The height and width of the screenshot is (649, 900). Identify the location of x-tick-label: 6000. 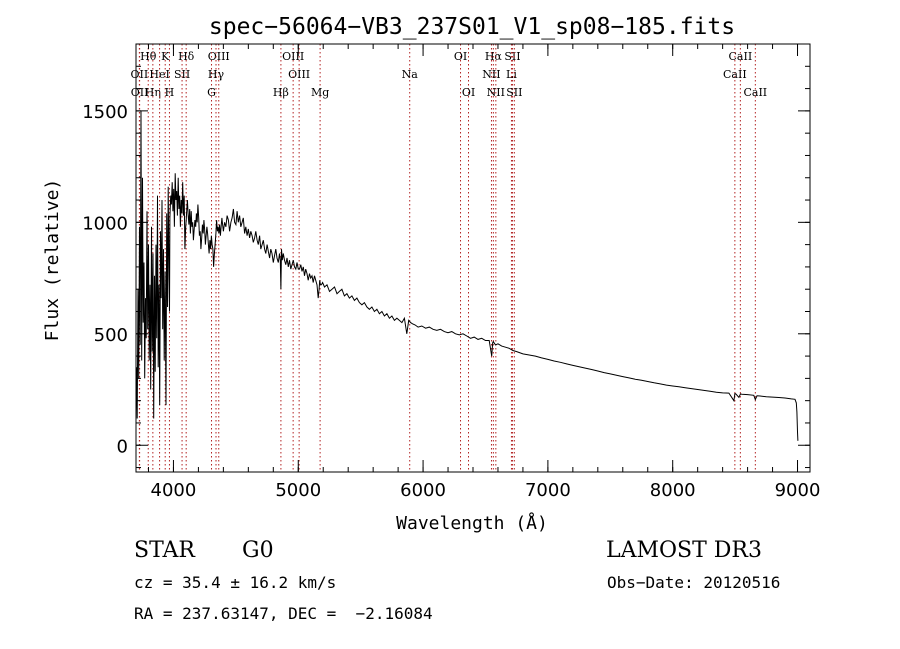
(423, 490).